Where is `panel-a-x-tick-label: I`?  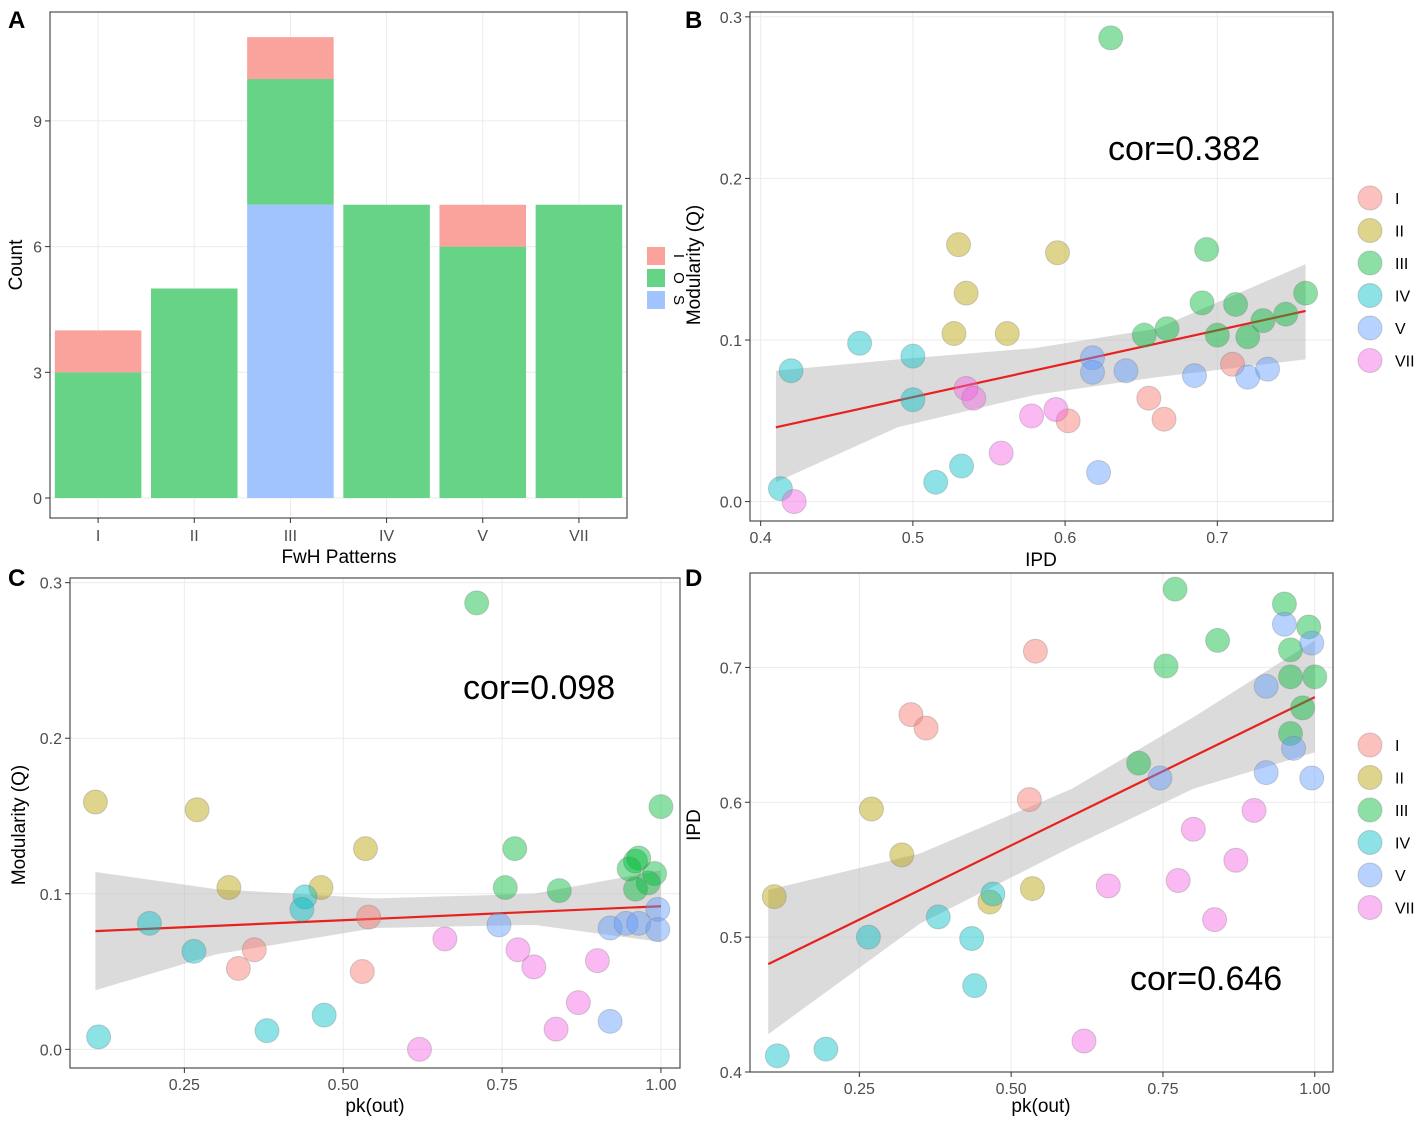
panel-a-x-tick-label: I is located at coordinates (98, 536).